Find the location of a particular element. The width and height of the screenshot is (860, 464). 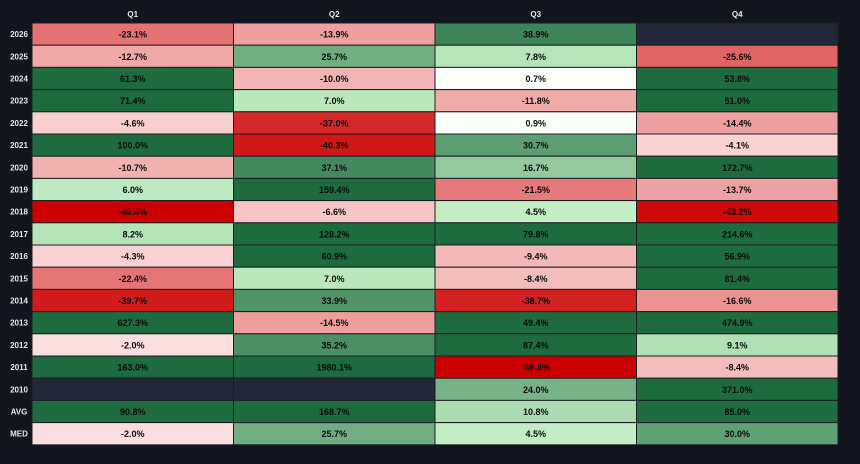

cell-label-2025-q1: -12.7% is located at coordinates (132, 57).